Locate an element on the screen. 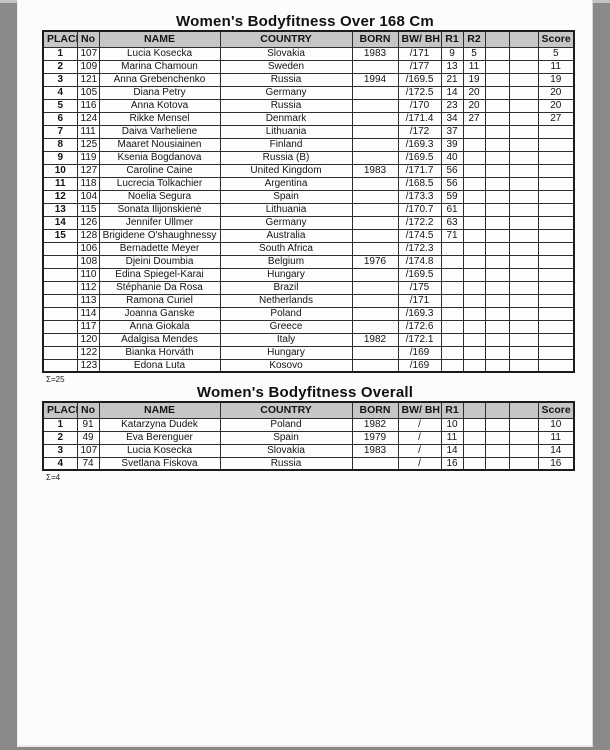 This screenshot has height=750, width=610. cell: 49 is located at coordinates (88, 437).